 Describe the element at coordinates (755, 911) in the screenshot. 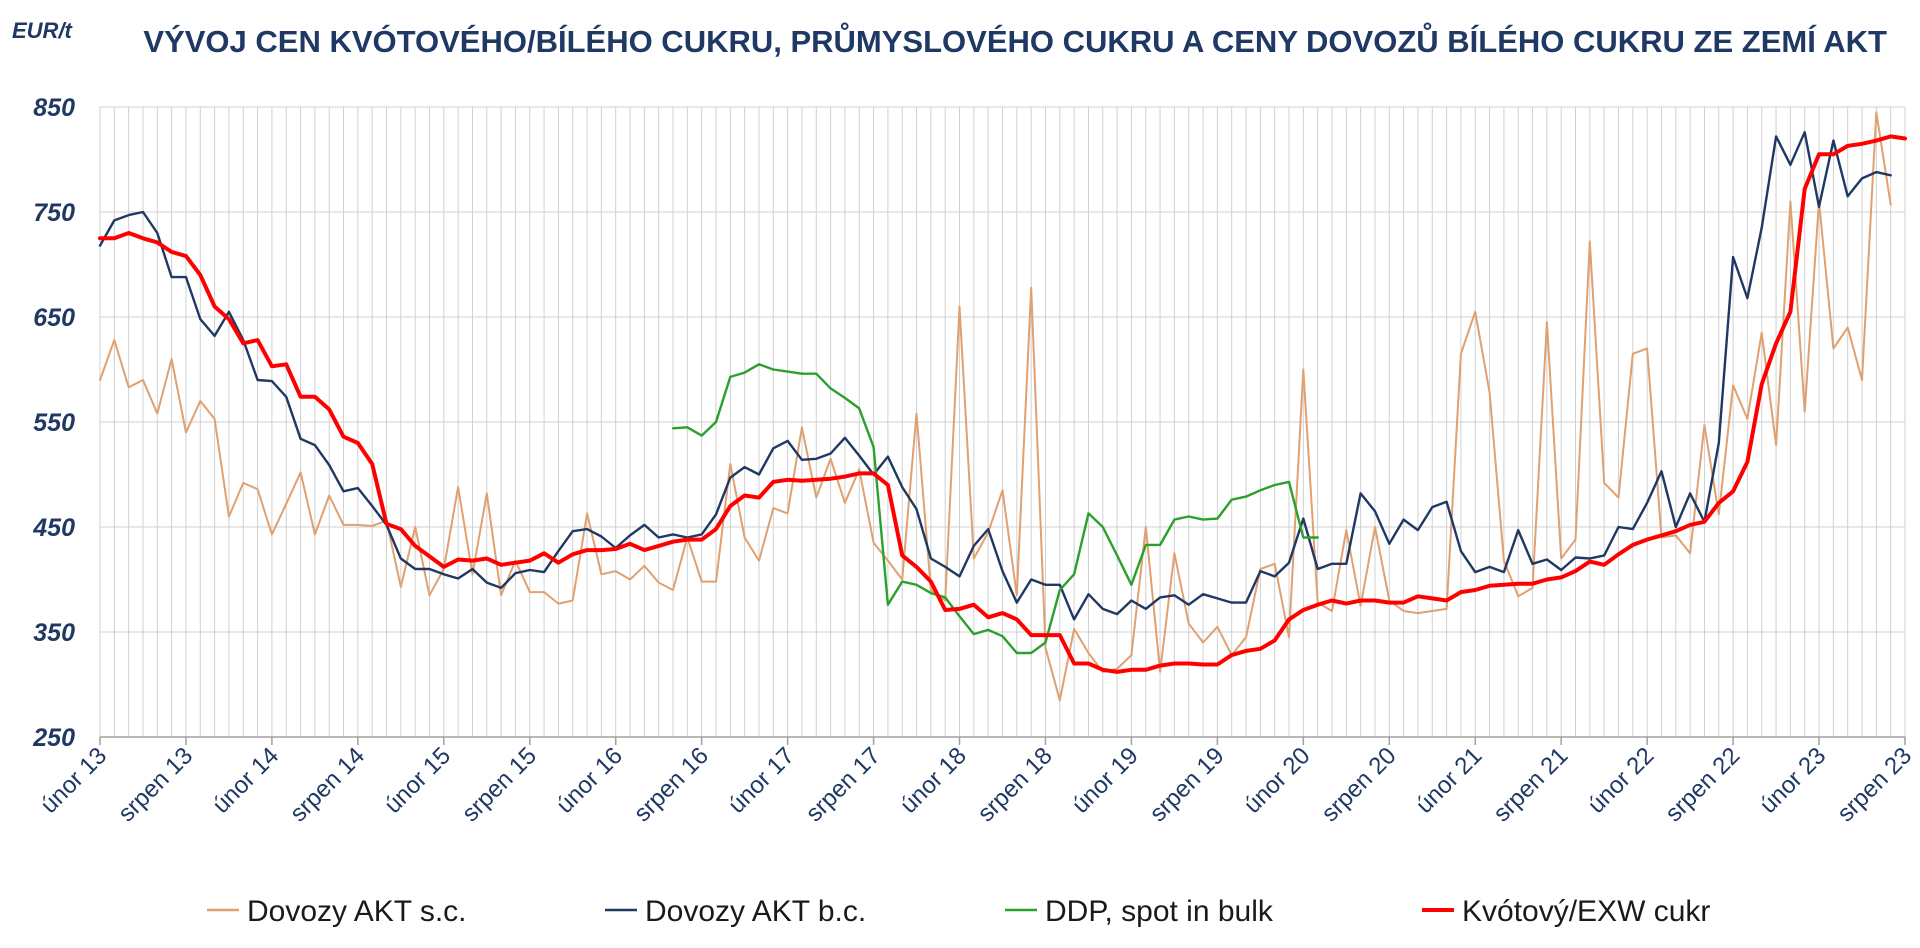

I see `legend-label: Dovozy AKT b.c.` at that location.